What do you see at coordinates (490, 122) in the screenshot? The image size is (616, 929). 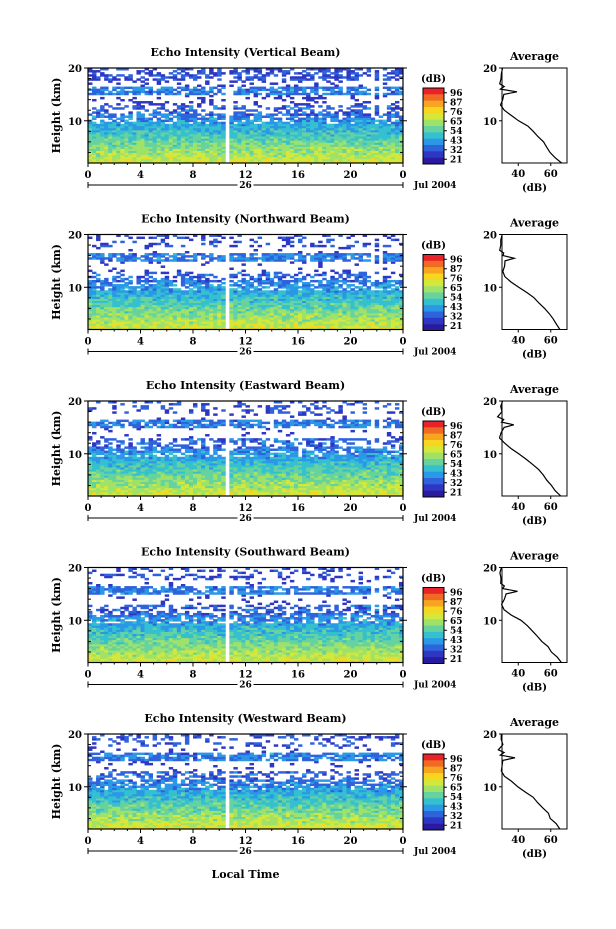 I see `profile-y-tick-label: 10` at bounding box center [490, 122].